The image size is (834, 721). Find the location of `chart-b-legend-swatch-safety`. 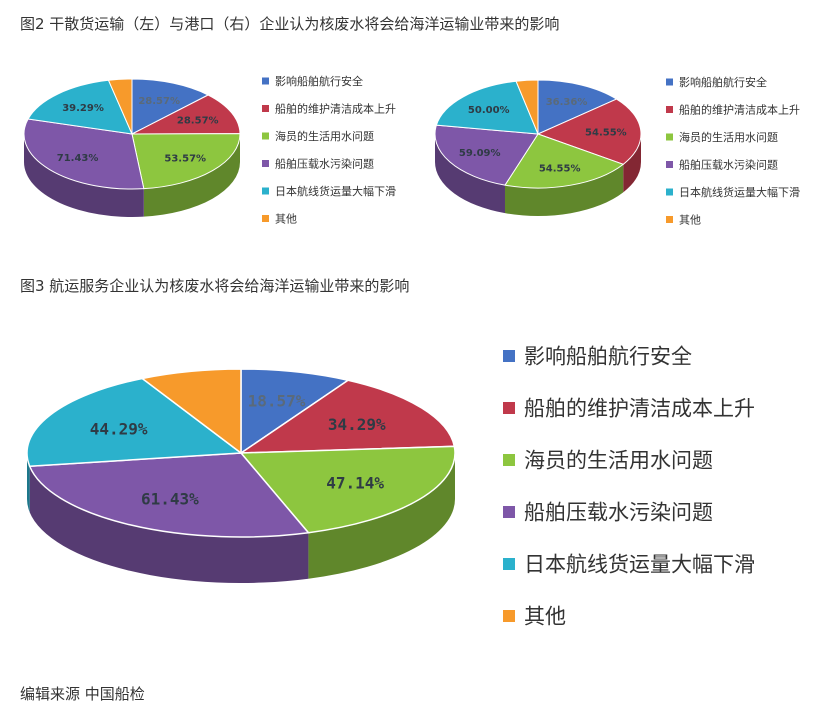

chart-b-legend-swatch-safety is located at coordinates (669, 82).